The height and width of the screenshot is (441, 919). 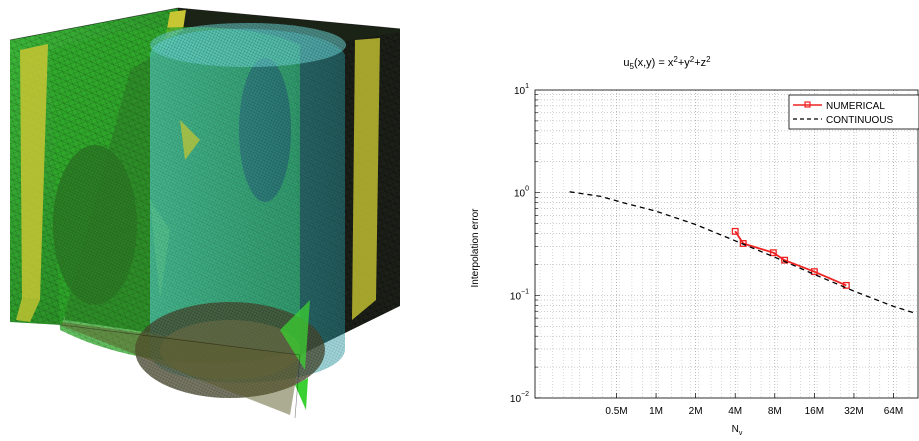 What do you see at coordinates (667, 63) in the screenshot?
I see `chart-title: u5(x,y) = x2+y2+z2` at bounding box center [667, 63].